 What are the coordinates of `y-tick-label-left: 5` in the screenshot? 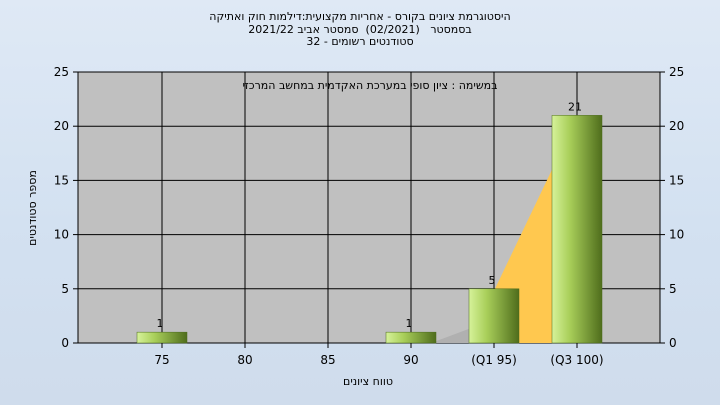 It's located at (65, 289).